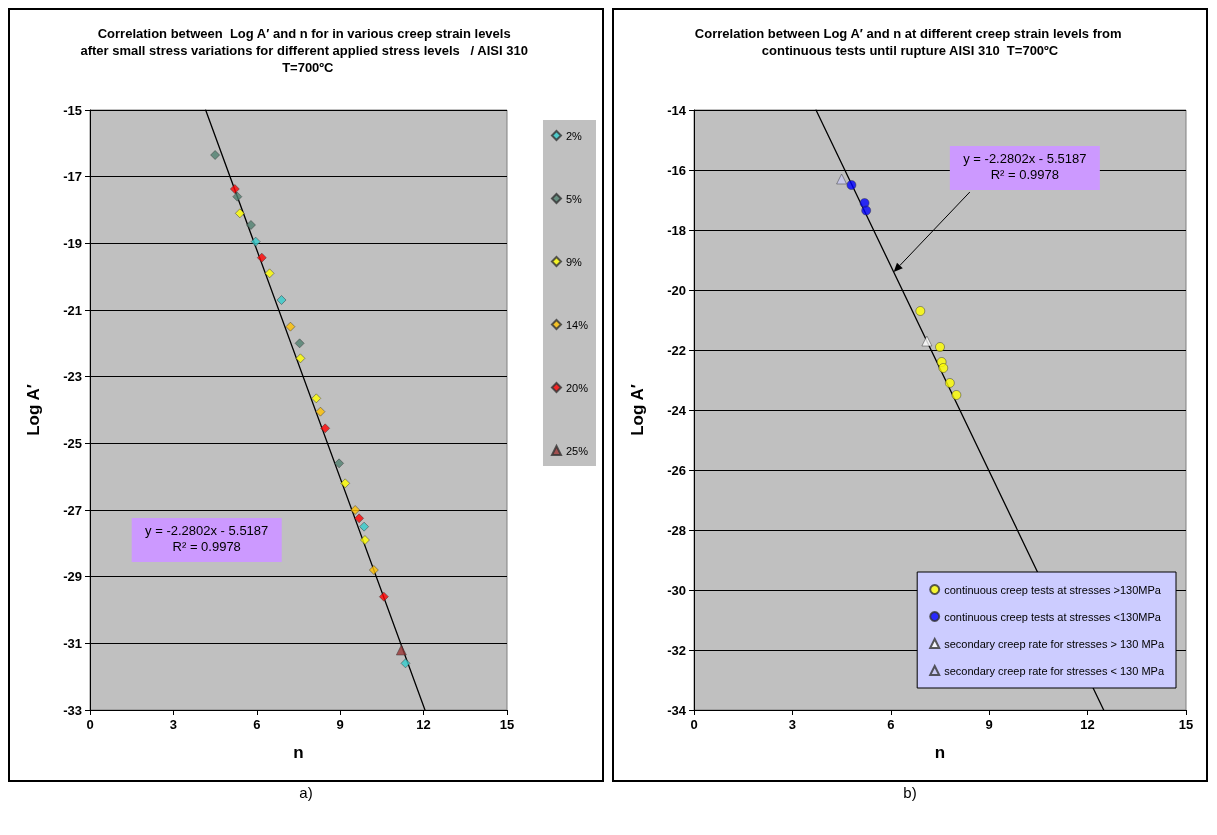 This screenshot has width=1217, height=835. Describe the element at coordinates (1053, 589) in the screenshot. I see `legend-label: continuous creep tests at stresses >130MPa` at that location.